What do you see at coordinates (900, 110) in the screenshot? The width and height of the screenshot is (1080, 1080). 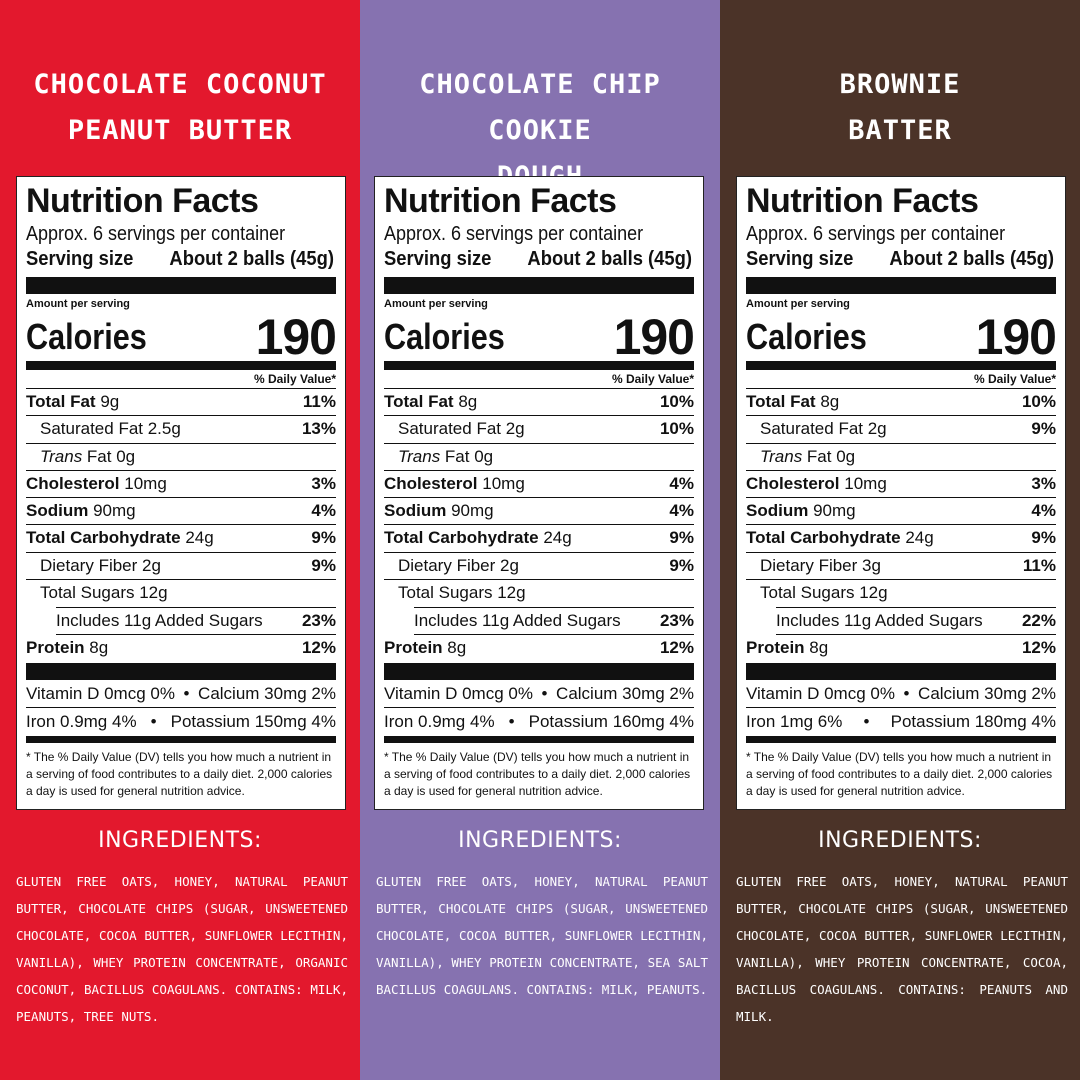 I see `flavor-title: BROWNIE BATTER` at bounding box center [900, 110].